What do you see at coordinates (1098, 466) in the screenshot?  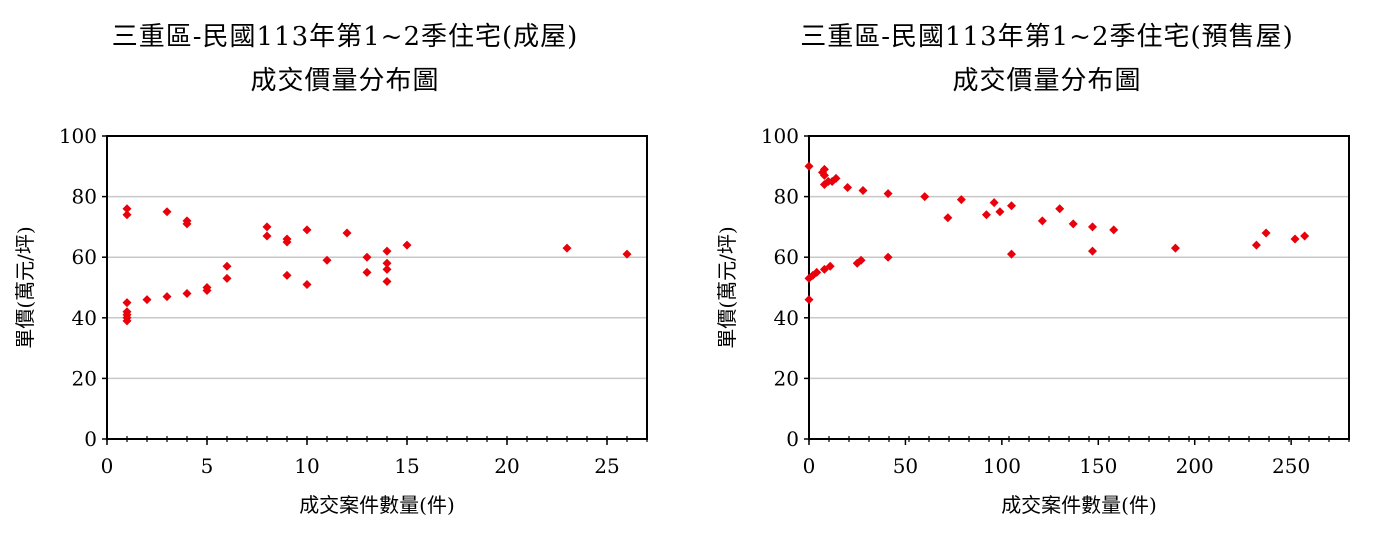 I see `x-tick-label: 150` at bounding box center [1098, 466].